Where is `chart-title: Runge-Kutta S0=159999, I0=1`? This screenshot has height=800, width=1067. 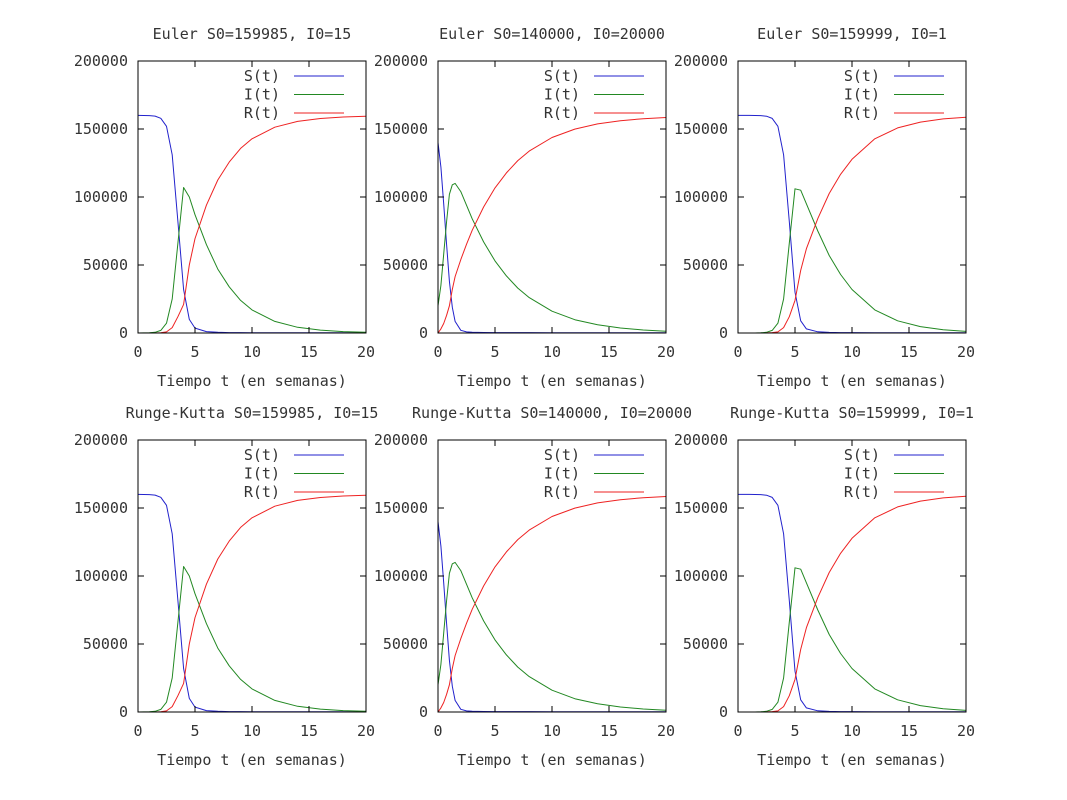
chart-title: Runge-Kutta S0=159999, I0=1 is located at coordinates (852, 413).